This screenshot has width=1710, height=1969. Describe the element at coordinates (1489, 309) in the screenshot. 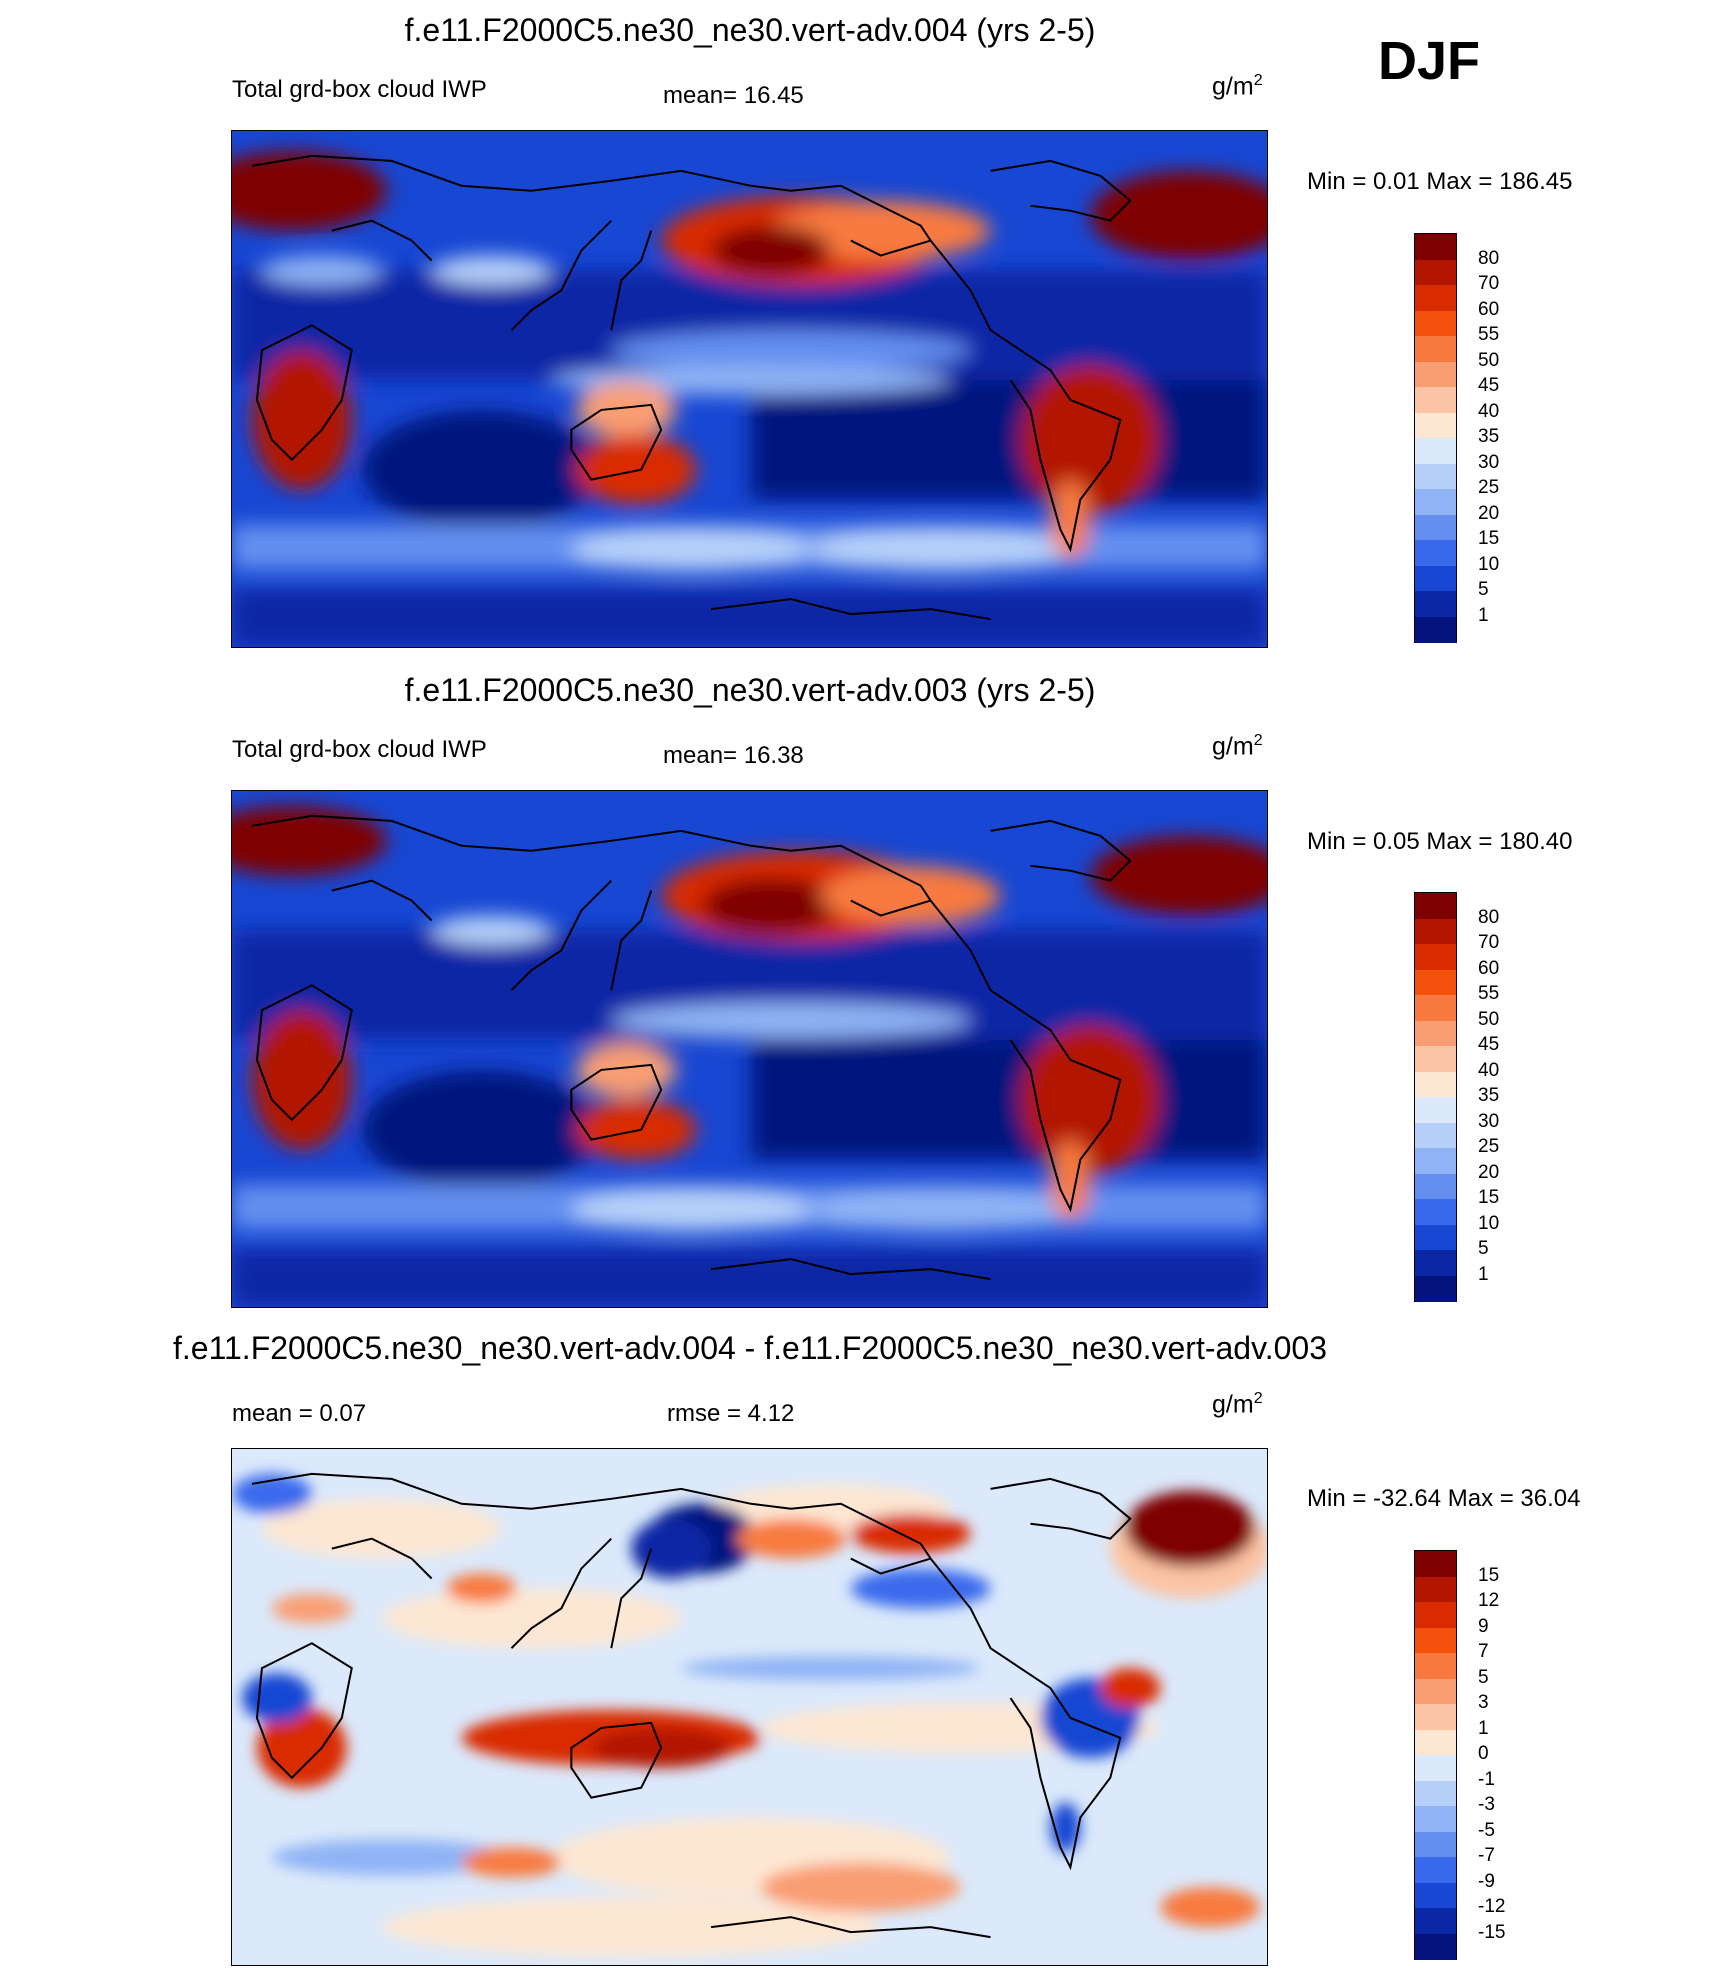

I see `colorbar-tick-label: 60` at that location.